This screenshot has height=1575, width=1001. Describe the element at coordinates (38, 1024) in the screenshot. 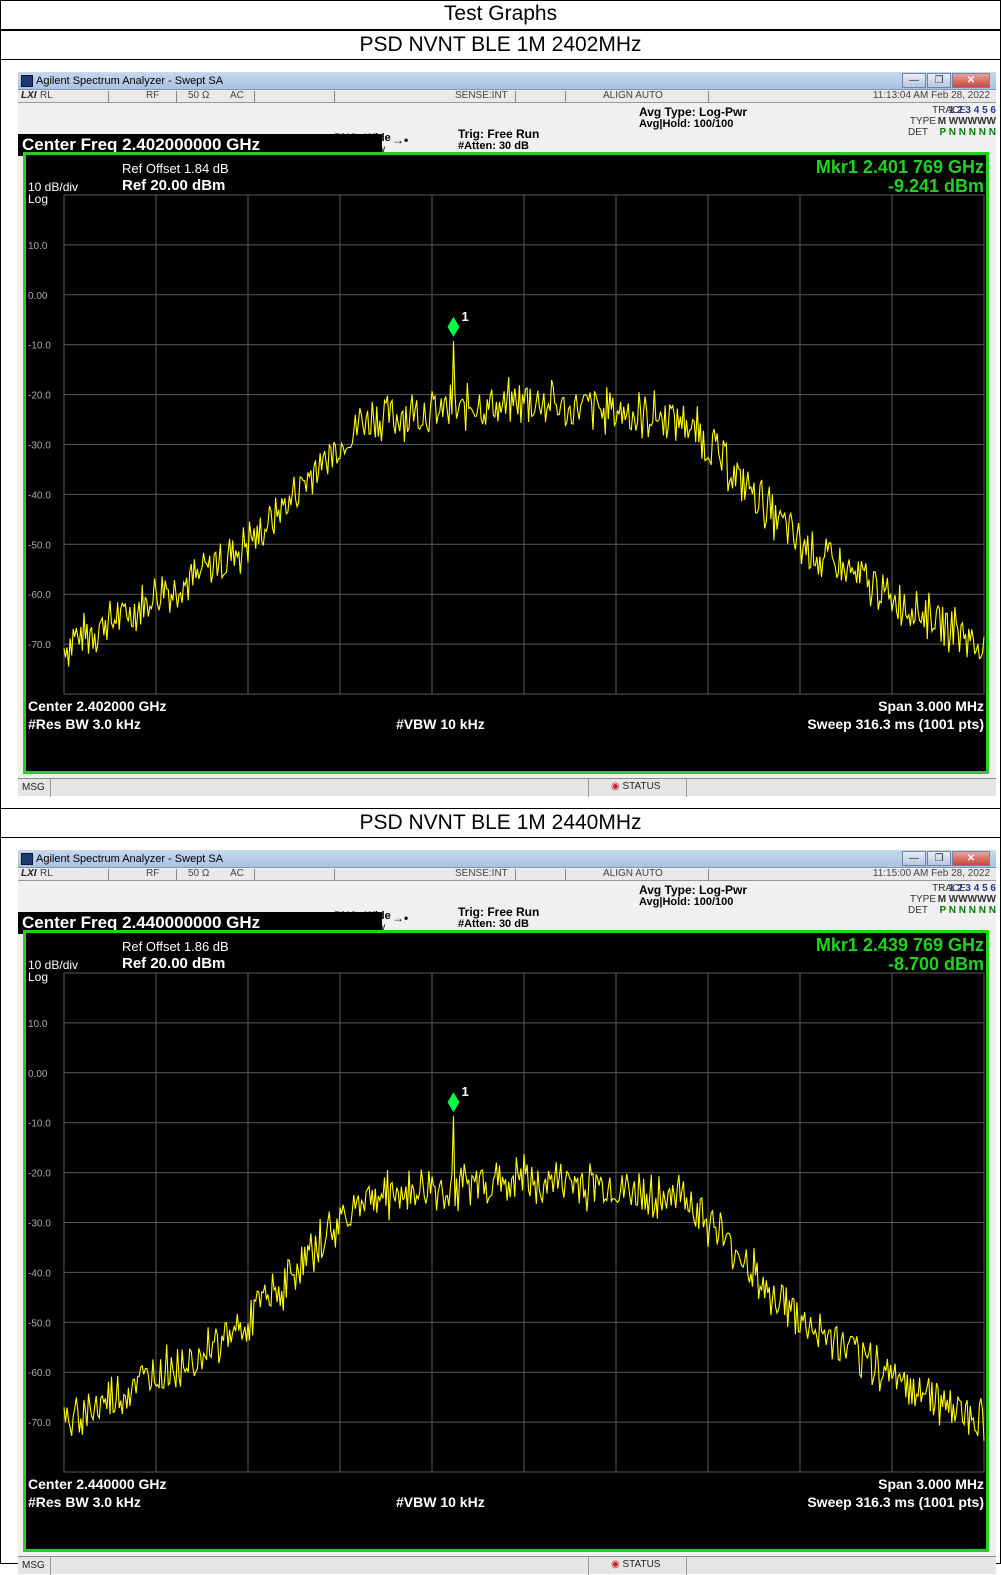

I see `y-tick-label: 10.0` at that location.